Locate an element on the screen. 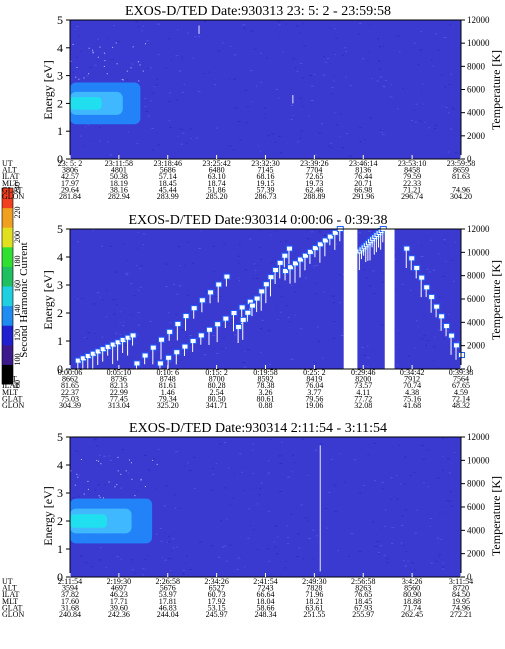  colorbar-segment is located at coordinates (7, 315).